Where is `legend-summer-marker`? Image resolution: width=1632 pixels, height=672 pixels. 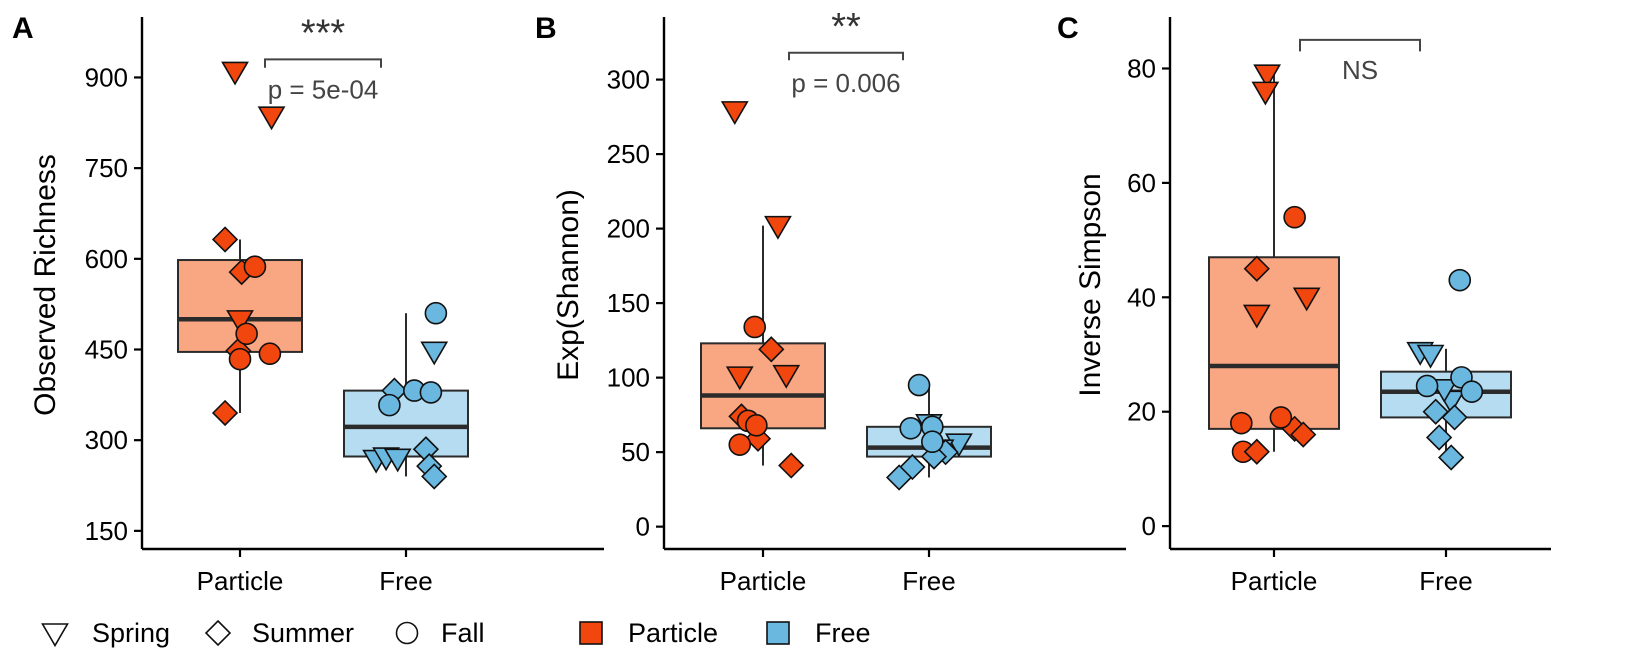 legend-summer-marker is located at coordinates (218, 633).